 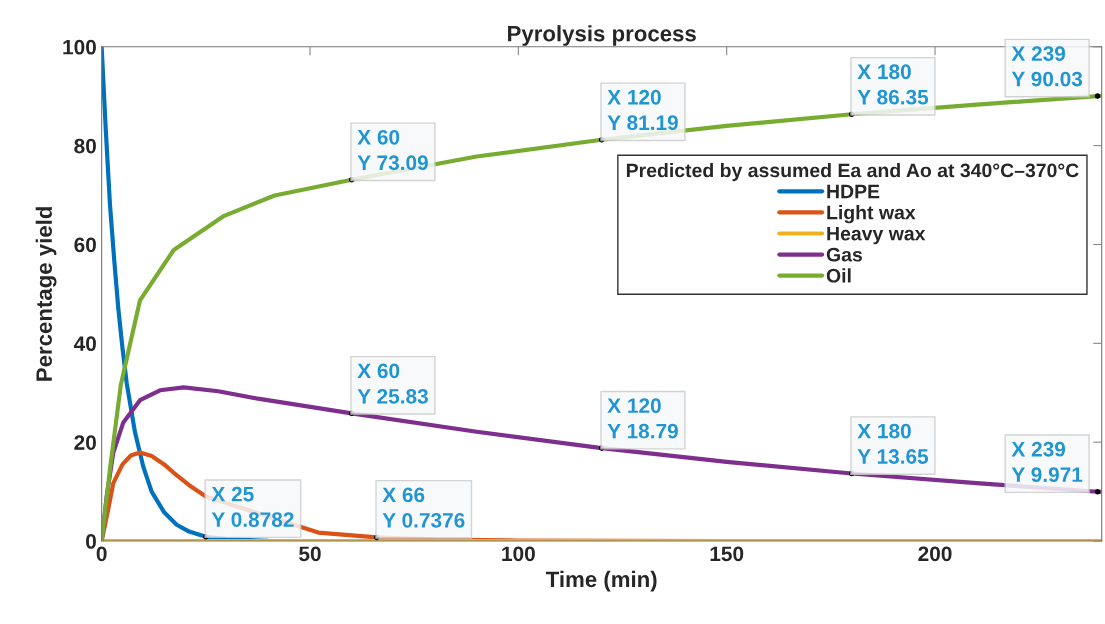 I want to click on y-tick-label: 0, so click(x=91, y=541).